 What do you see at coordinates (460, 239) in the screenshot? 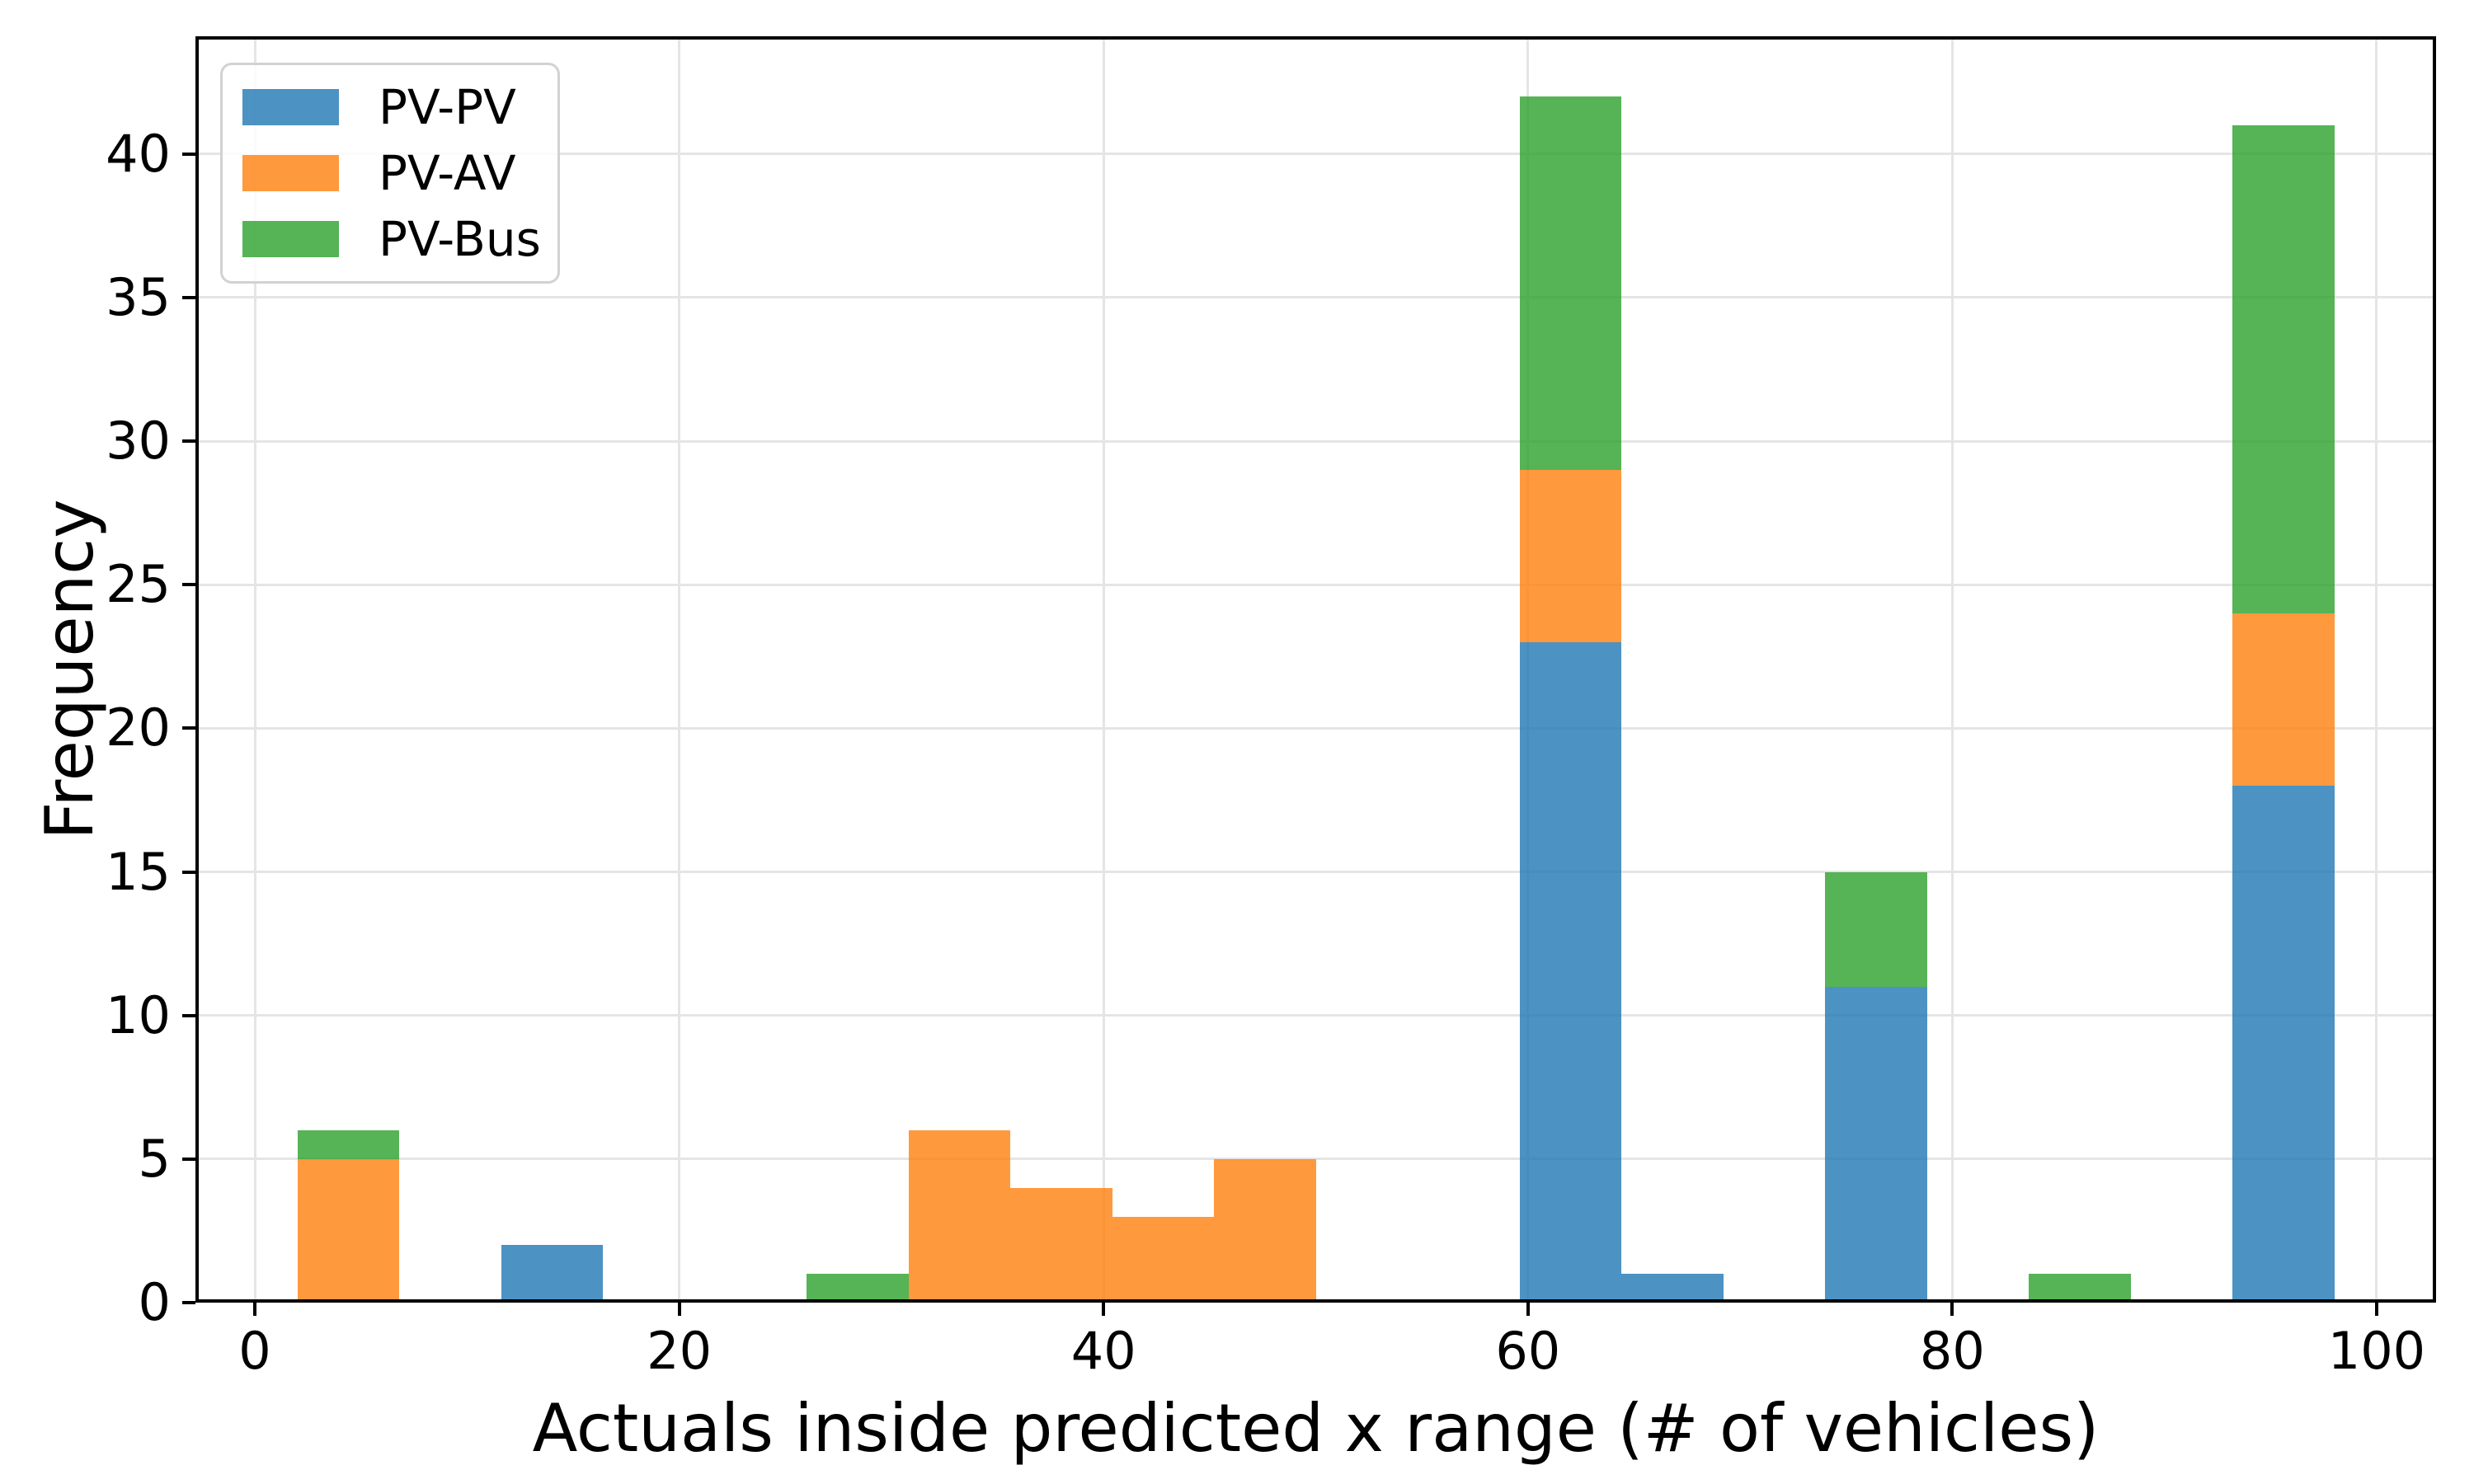
I see `legend-label-pv-bus: PV-Bus` at bounding box center [460, 239].